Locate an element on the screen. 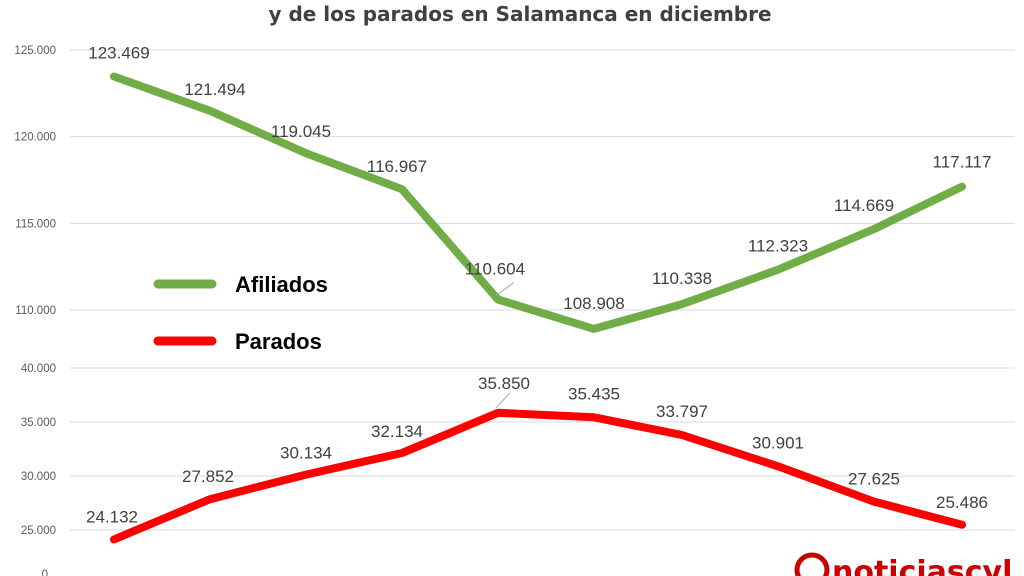  y-tick-label: 115.000 is located at coordinates (35, 224).